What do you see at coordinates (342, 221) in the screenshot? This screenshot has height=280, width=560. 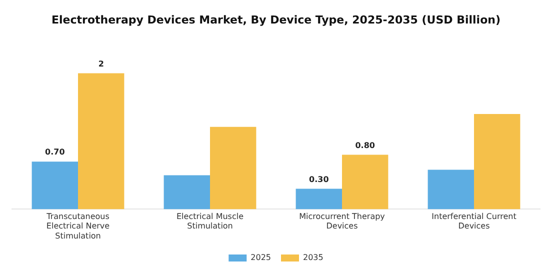 I see `x-tick-label: Microcurrent Therapy Devices` at bounding box center [342, 221].